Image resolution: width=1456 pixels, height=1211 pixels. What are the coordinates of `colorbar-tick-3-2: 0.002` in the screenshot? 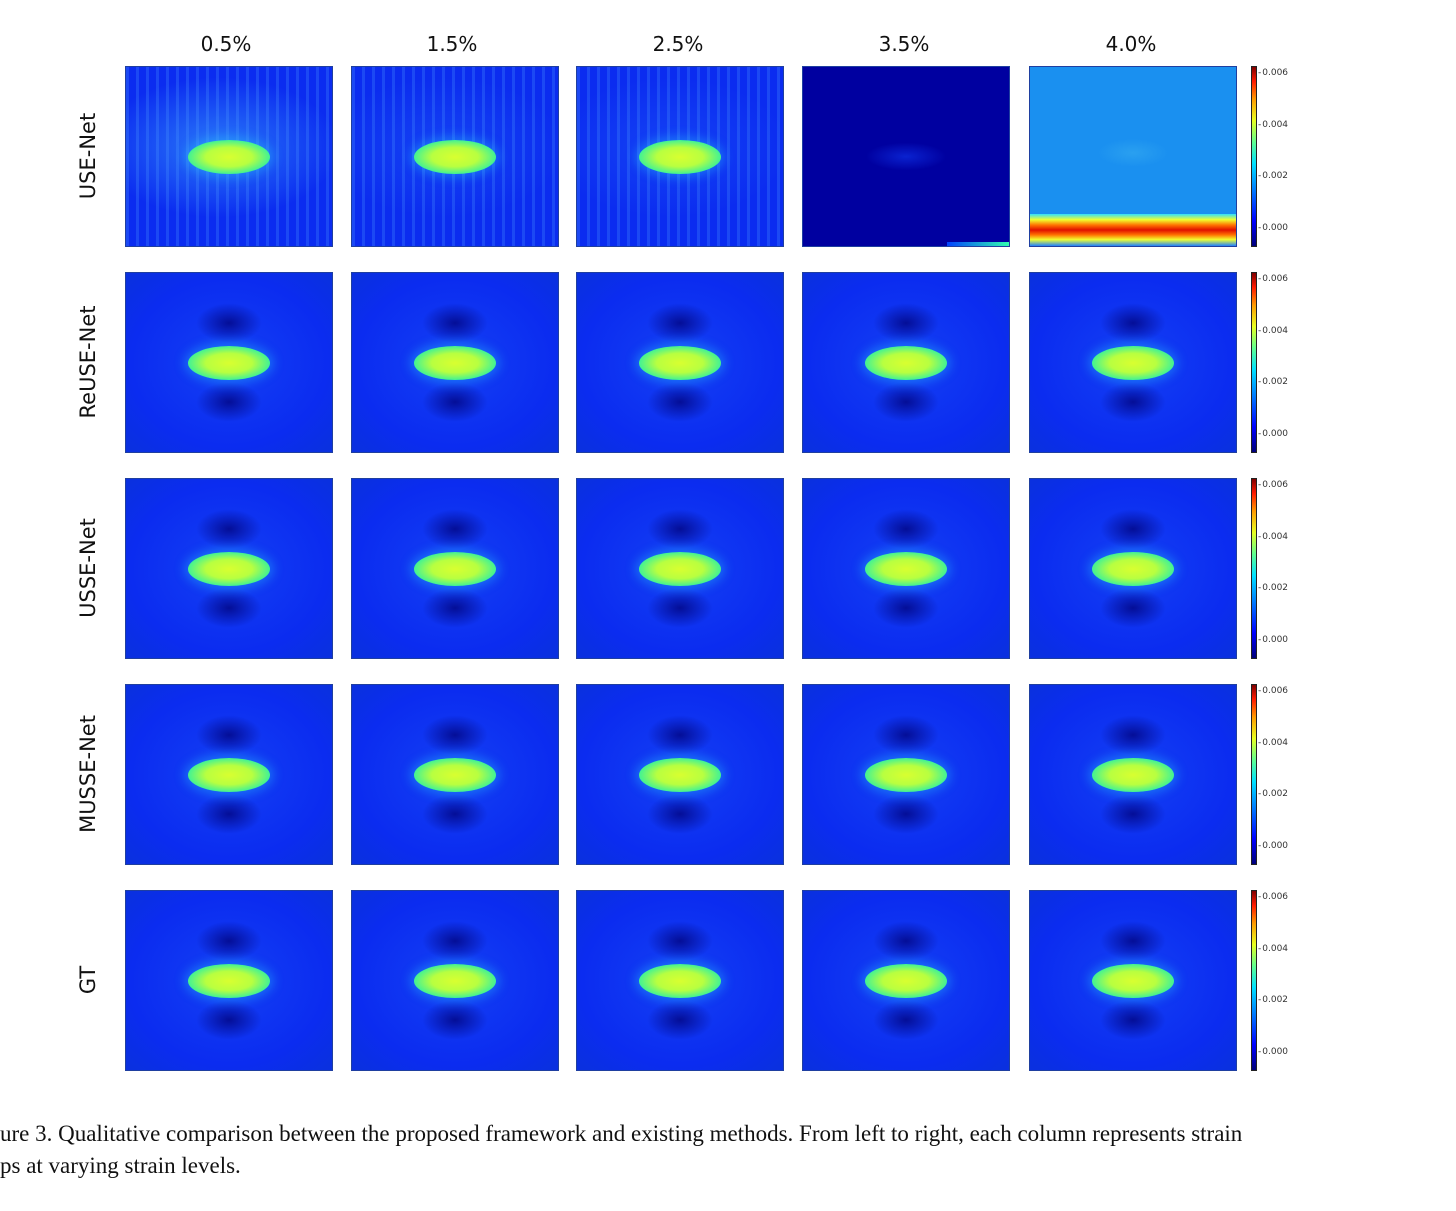 It's located at (1273, 794).